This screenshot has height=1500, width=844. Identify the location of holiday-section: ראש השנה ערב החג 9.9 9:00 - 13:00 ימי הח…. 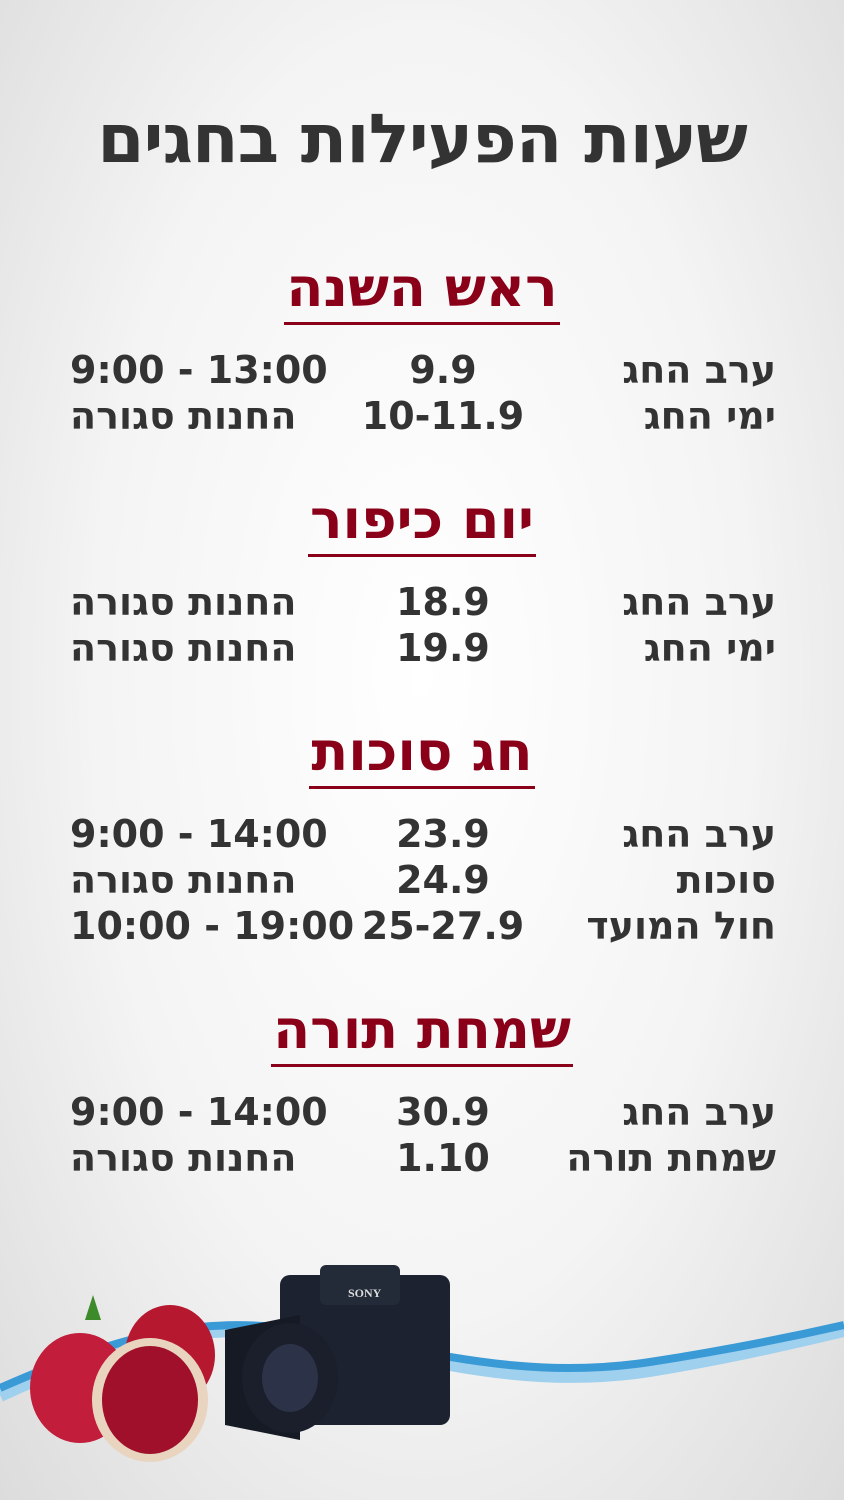
(422, 348).